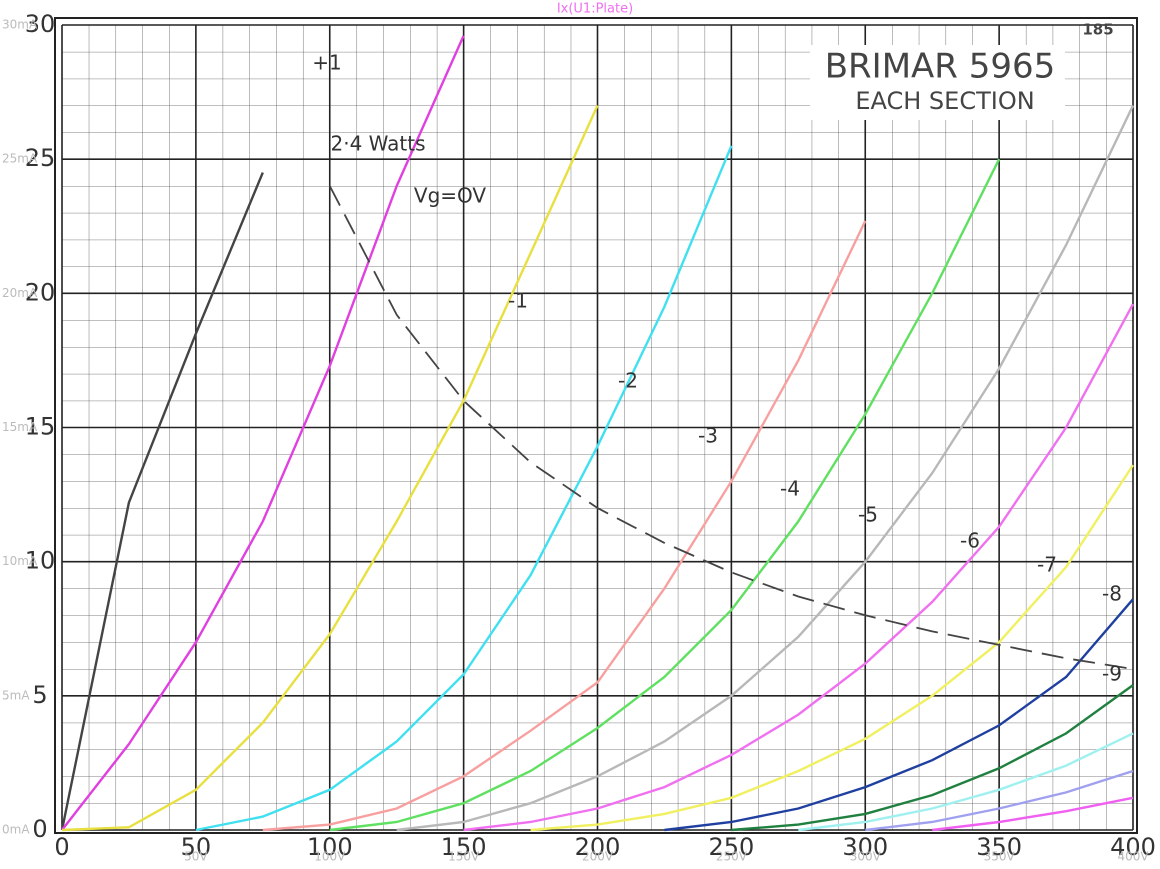  I want to click on sim-y-tick-label: 5mA, so click(16, 695).